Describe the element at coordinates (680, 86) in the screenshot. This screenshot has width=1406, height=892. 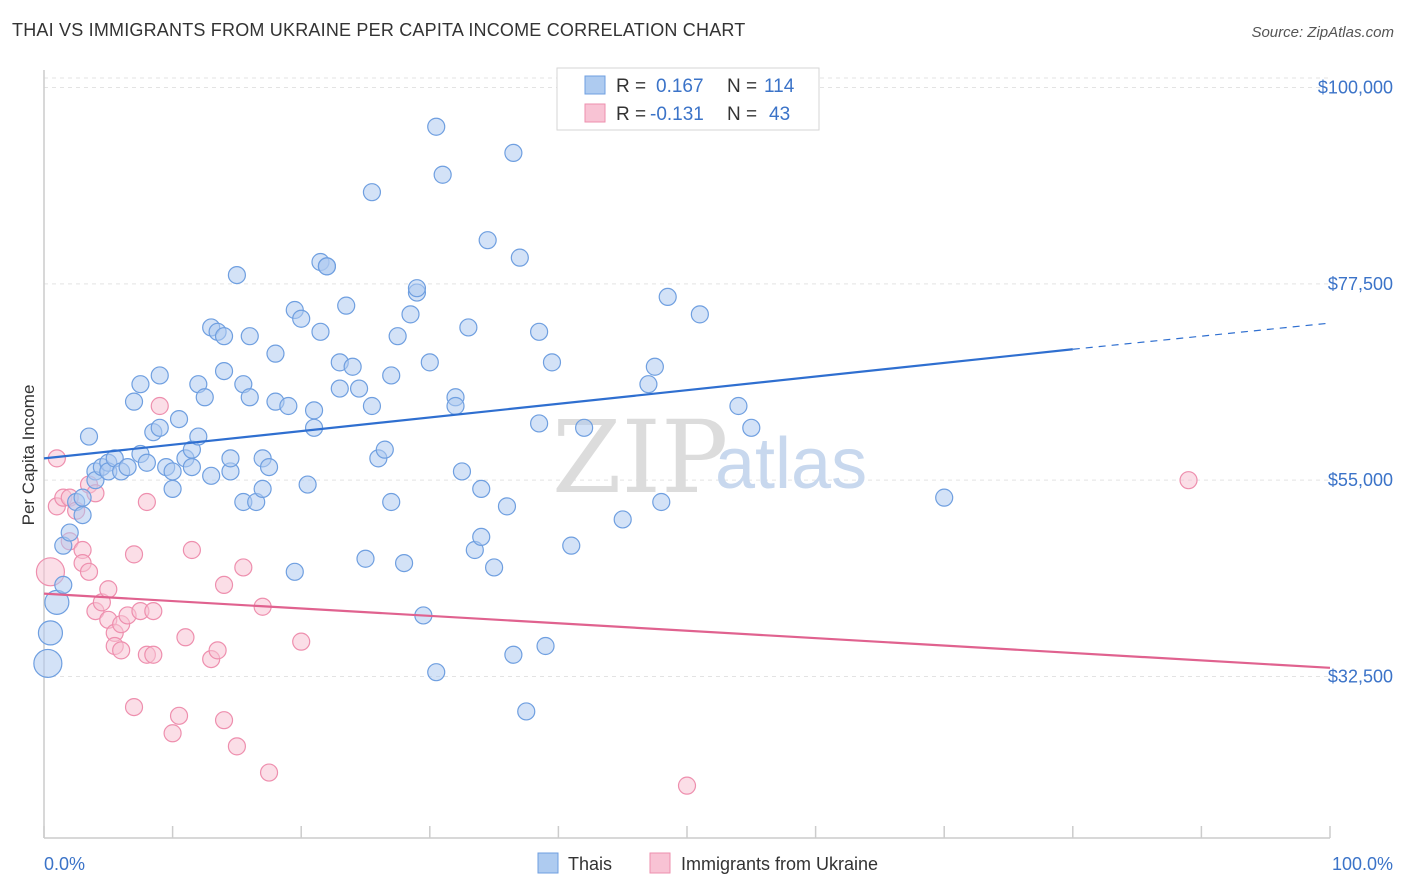
I see `legend-r-value-thais: 0.167` at that location.